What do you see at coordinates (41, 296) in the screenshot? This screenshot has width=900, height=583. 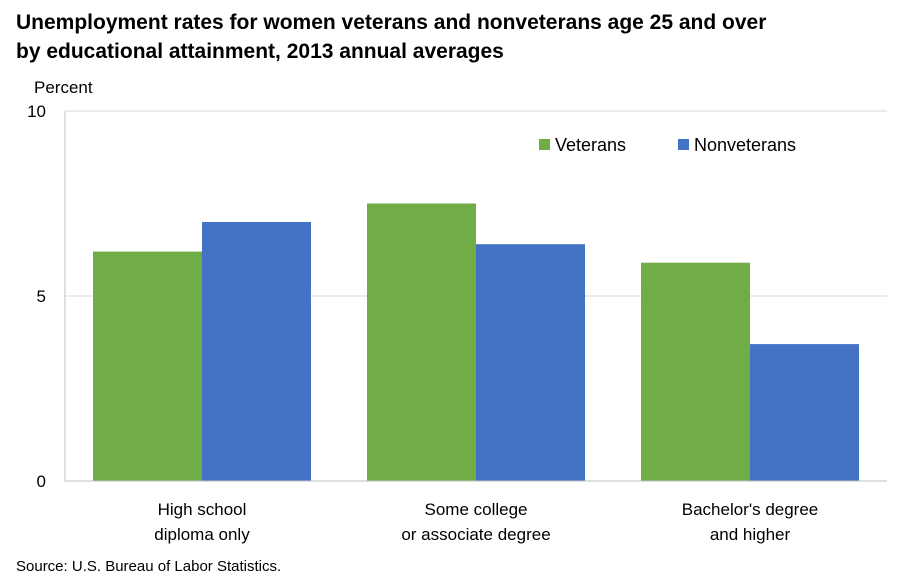 I see `y-tick-label: 5` at bounding box center [41, 296].